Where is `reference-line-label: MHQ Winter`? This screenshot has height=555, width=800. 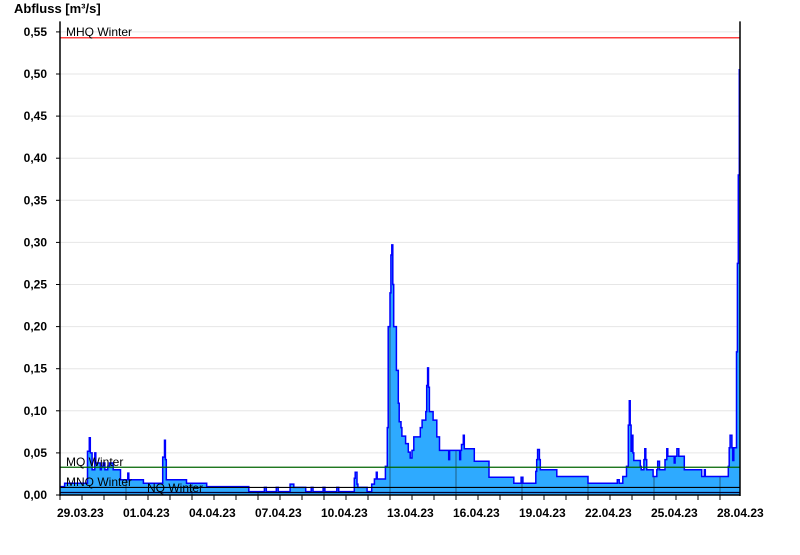
reference-line-label: MHQ Winter is located at coordinates (99, 32).